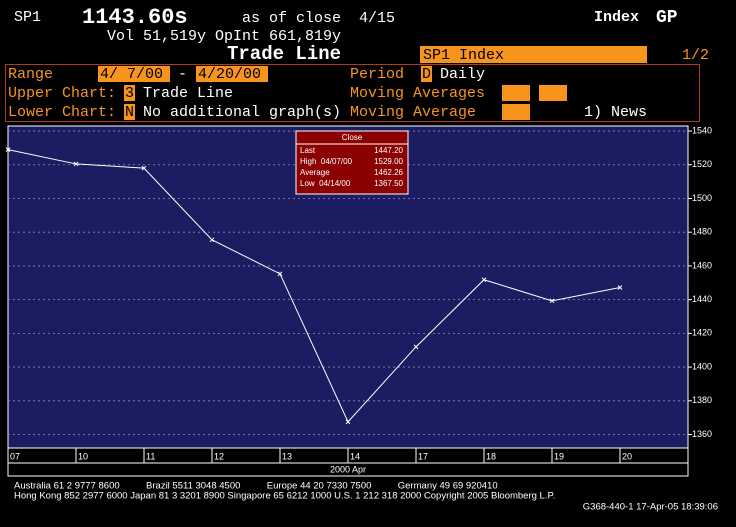 Image resolution: width=736 pixels, height=527 pixels. What do you see at coordinates (702, 299) in the screenshot?
I see `y-tick-label: 1440` at bounding box center [702, 299].